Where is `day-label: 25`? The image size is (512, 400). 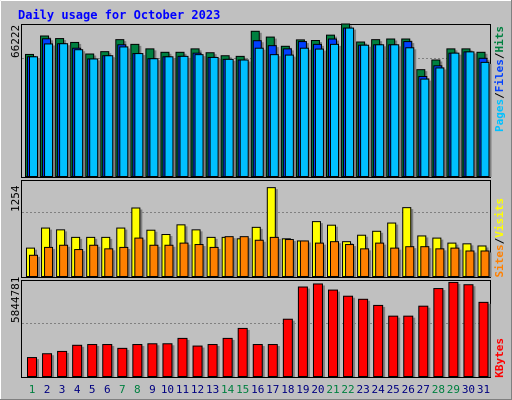
day-label: 25 is located at coordinates (393, 389).